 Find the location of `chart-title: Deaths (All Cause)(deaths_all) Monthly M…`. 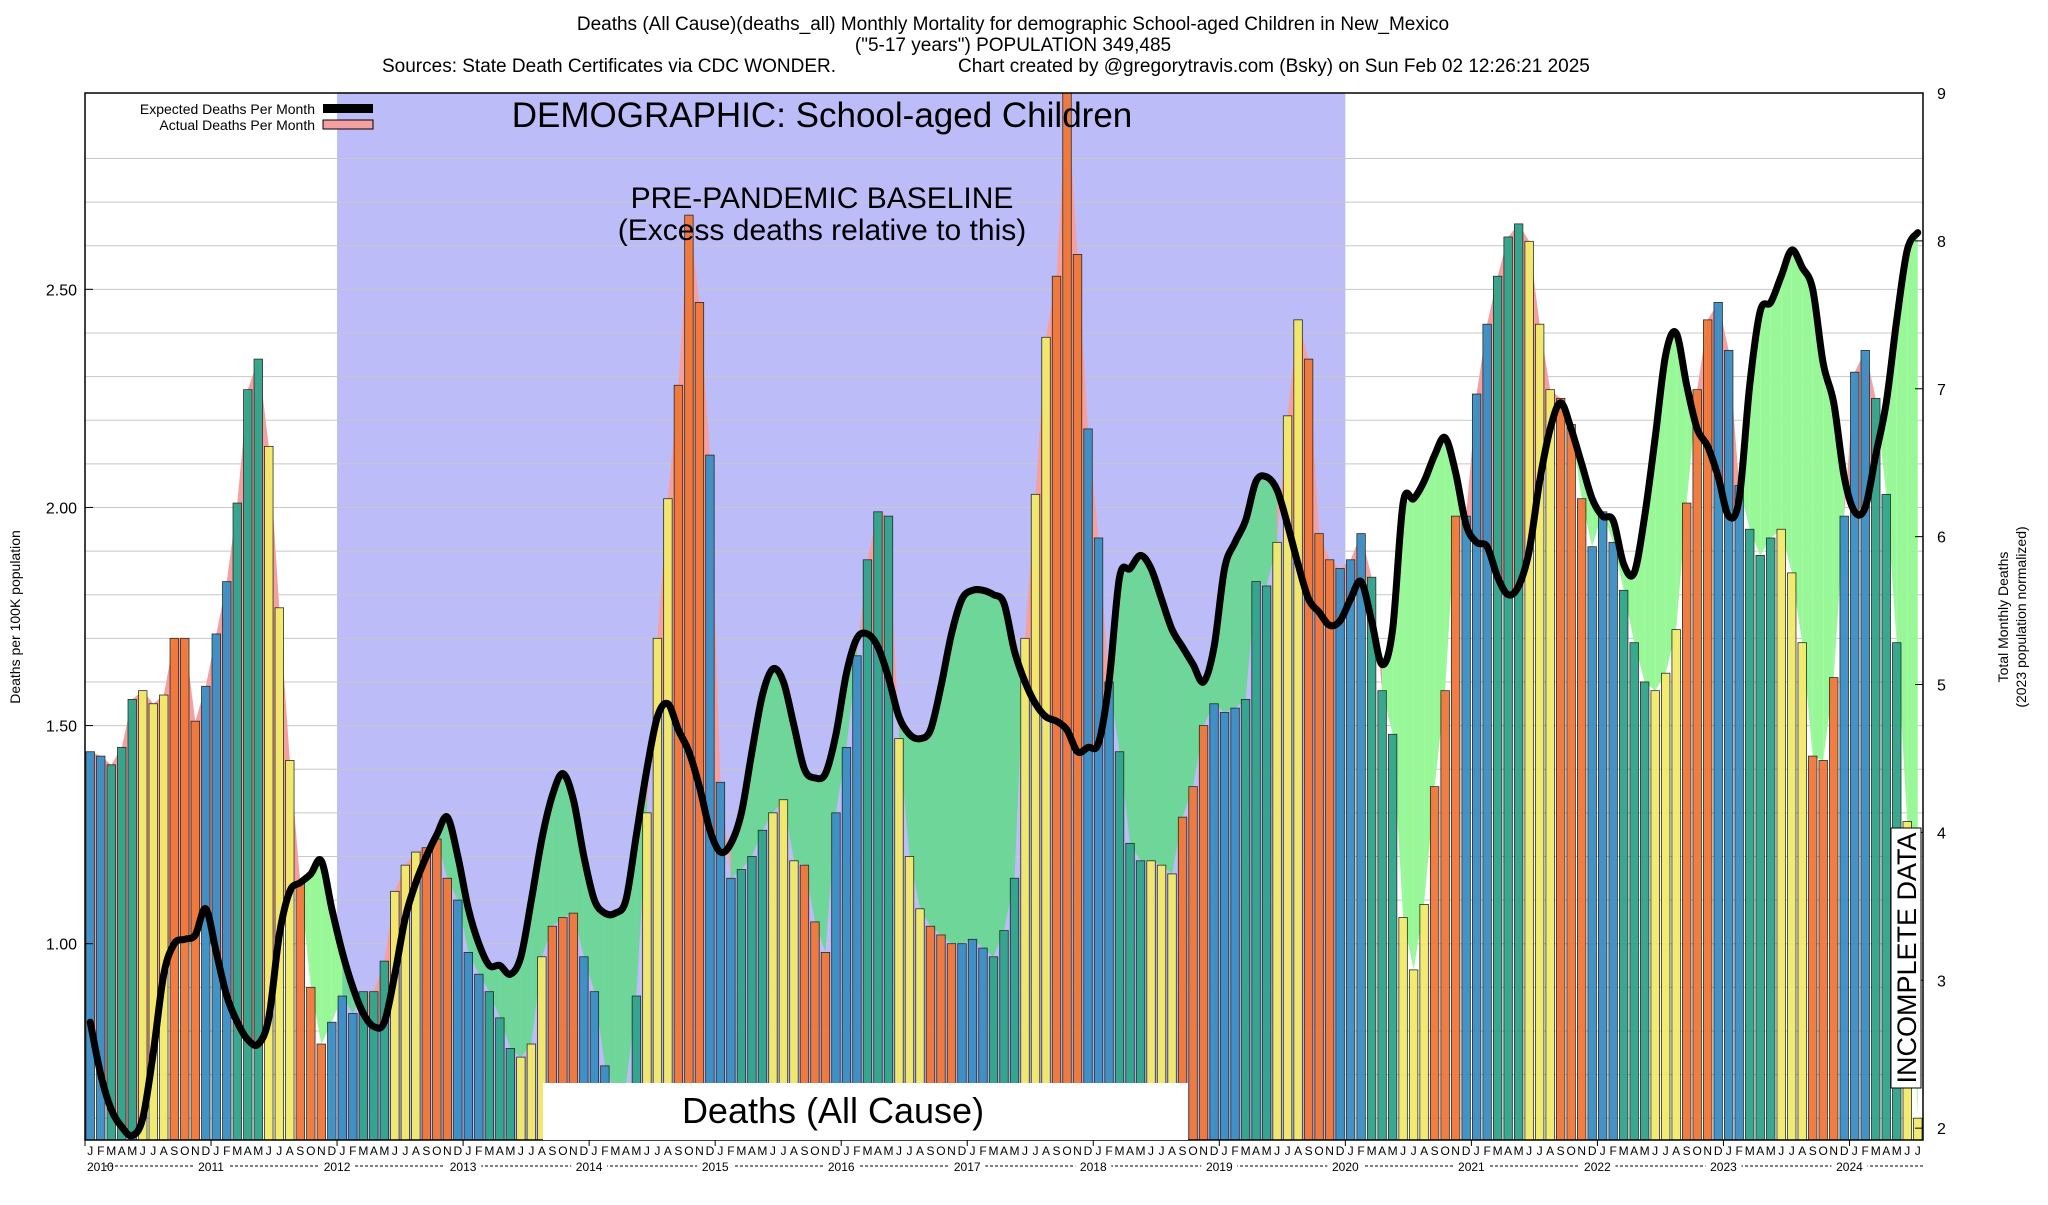

chart-title: Deaths (All Cause)(deaths_all) Monthly M… is located at coordinates (1013, 24).